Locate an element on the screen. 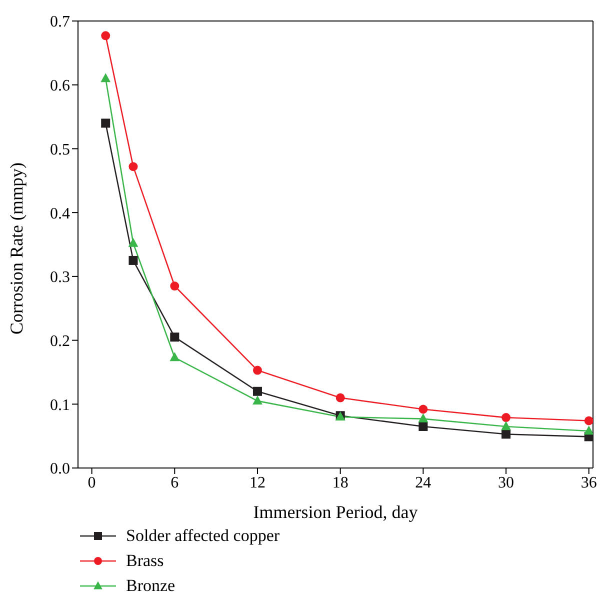 The width and height of the screenshot is (610, 607). legend-label: Solder affected copper is located at coordinates (203, 536).